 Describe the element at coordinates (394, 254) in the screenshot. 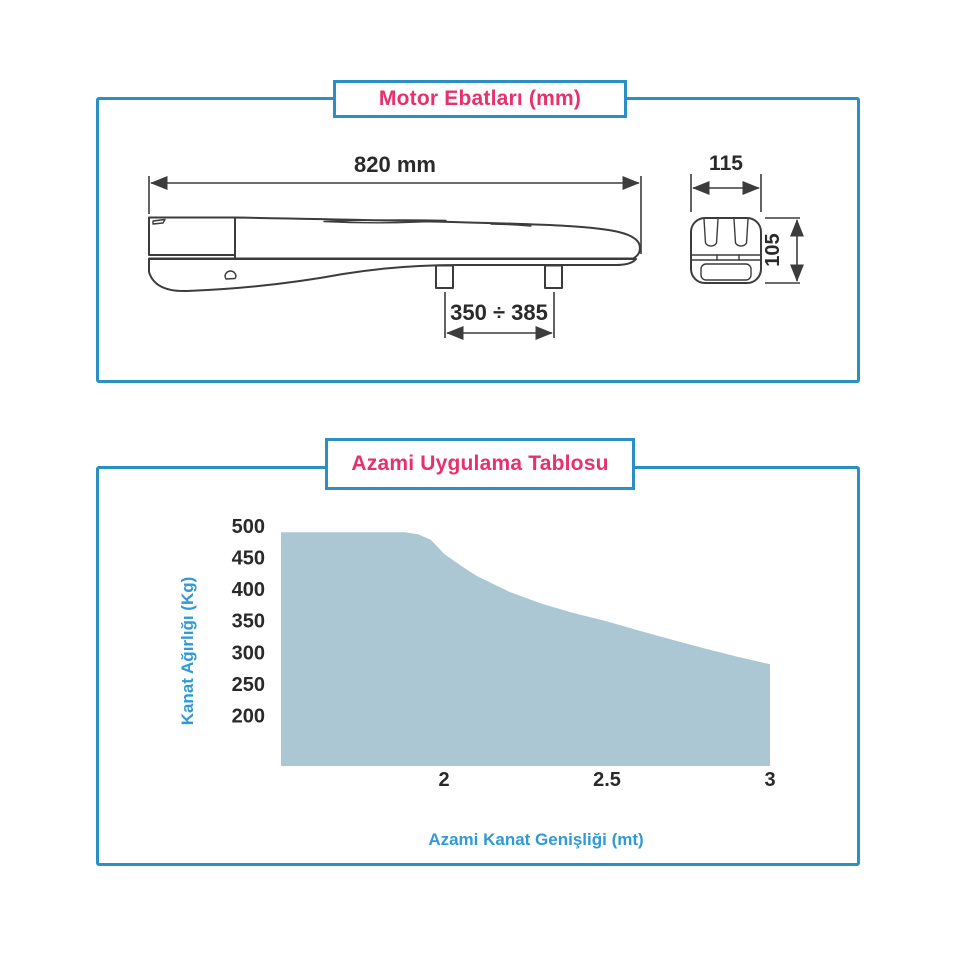

I see `motor-side-view` at that location.